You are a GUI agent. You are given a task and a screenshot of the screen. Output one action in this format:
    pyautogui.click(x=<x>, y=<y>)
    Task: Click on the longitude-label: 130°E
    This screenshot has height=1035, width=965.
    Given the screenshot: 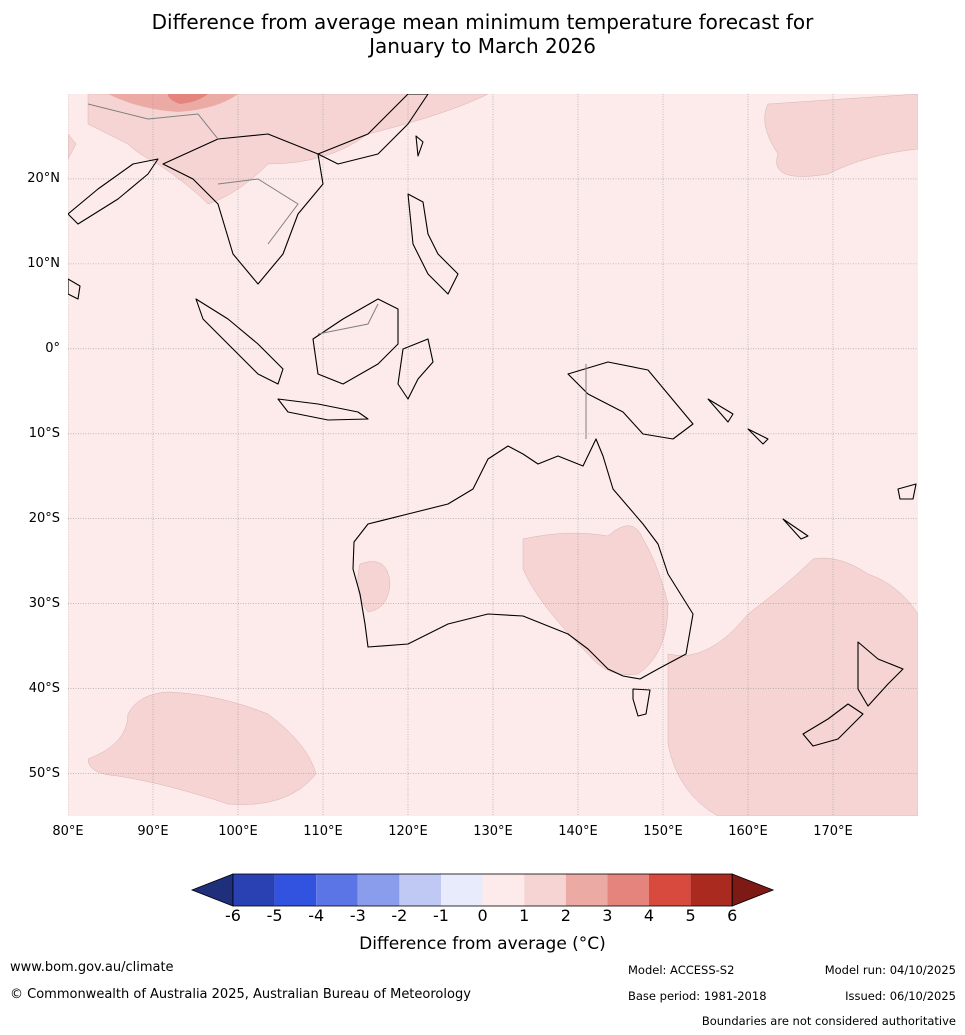 What is the action you would take?
    pyautogui.click(x=493, y=831)
    